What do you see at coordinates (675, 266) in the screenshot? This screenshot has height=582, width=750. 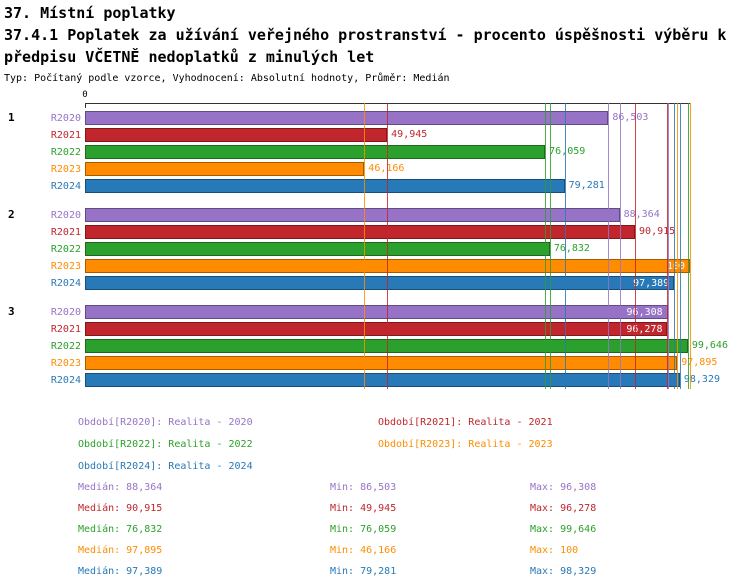 I see `value-label: 100` at bounding box center [675, 266].